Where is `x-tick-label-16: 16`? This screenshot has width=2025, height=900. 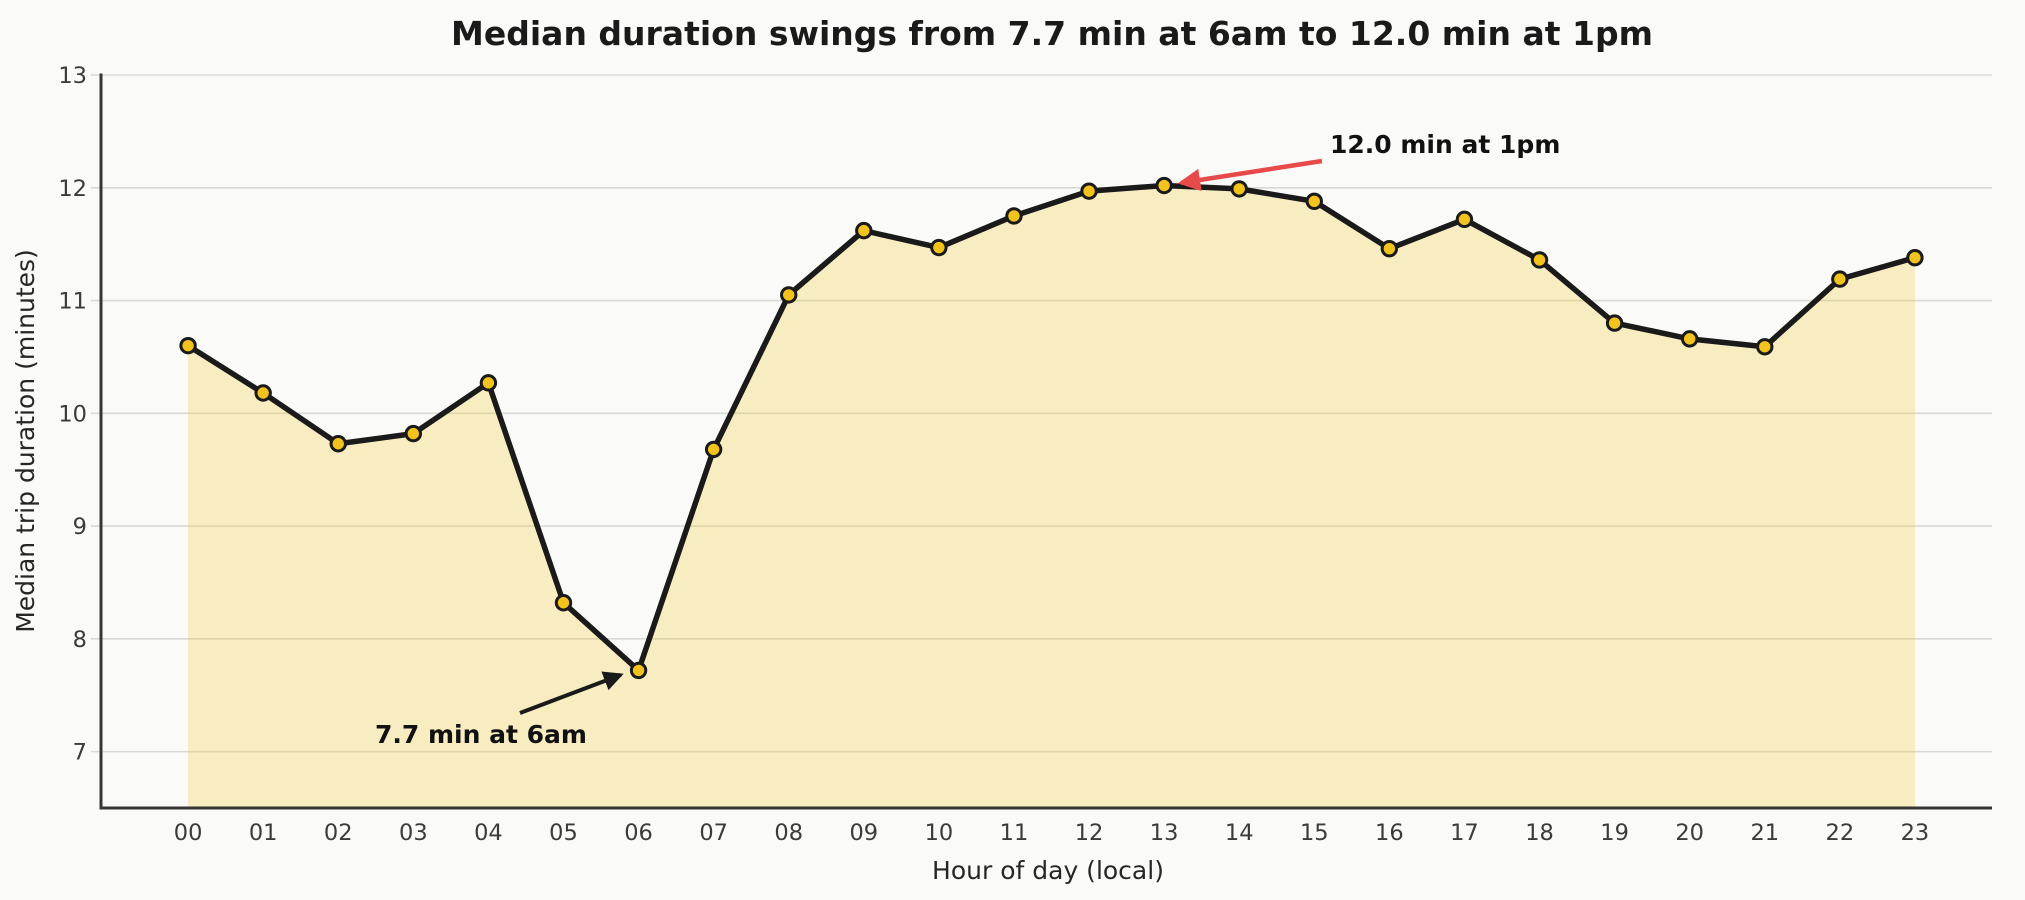
x-tick-label-16: 16 is located at coordinates (1389, 833).